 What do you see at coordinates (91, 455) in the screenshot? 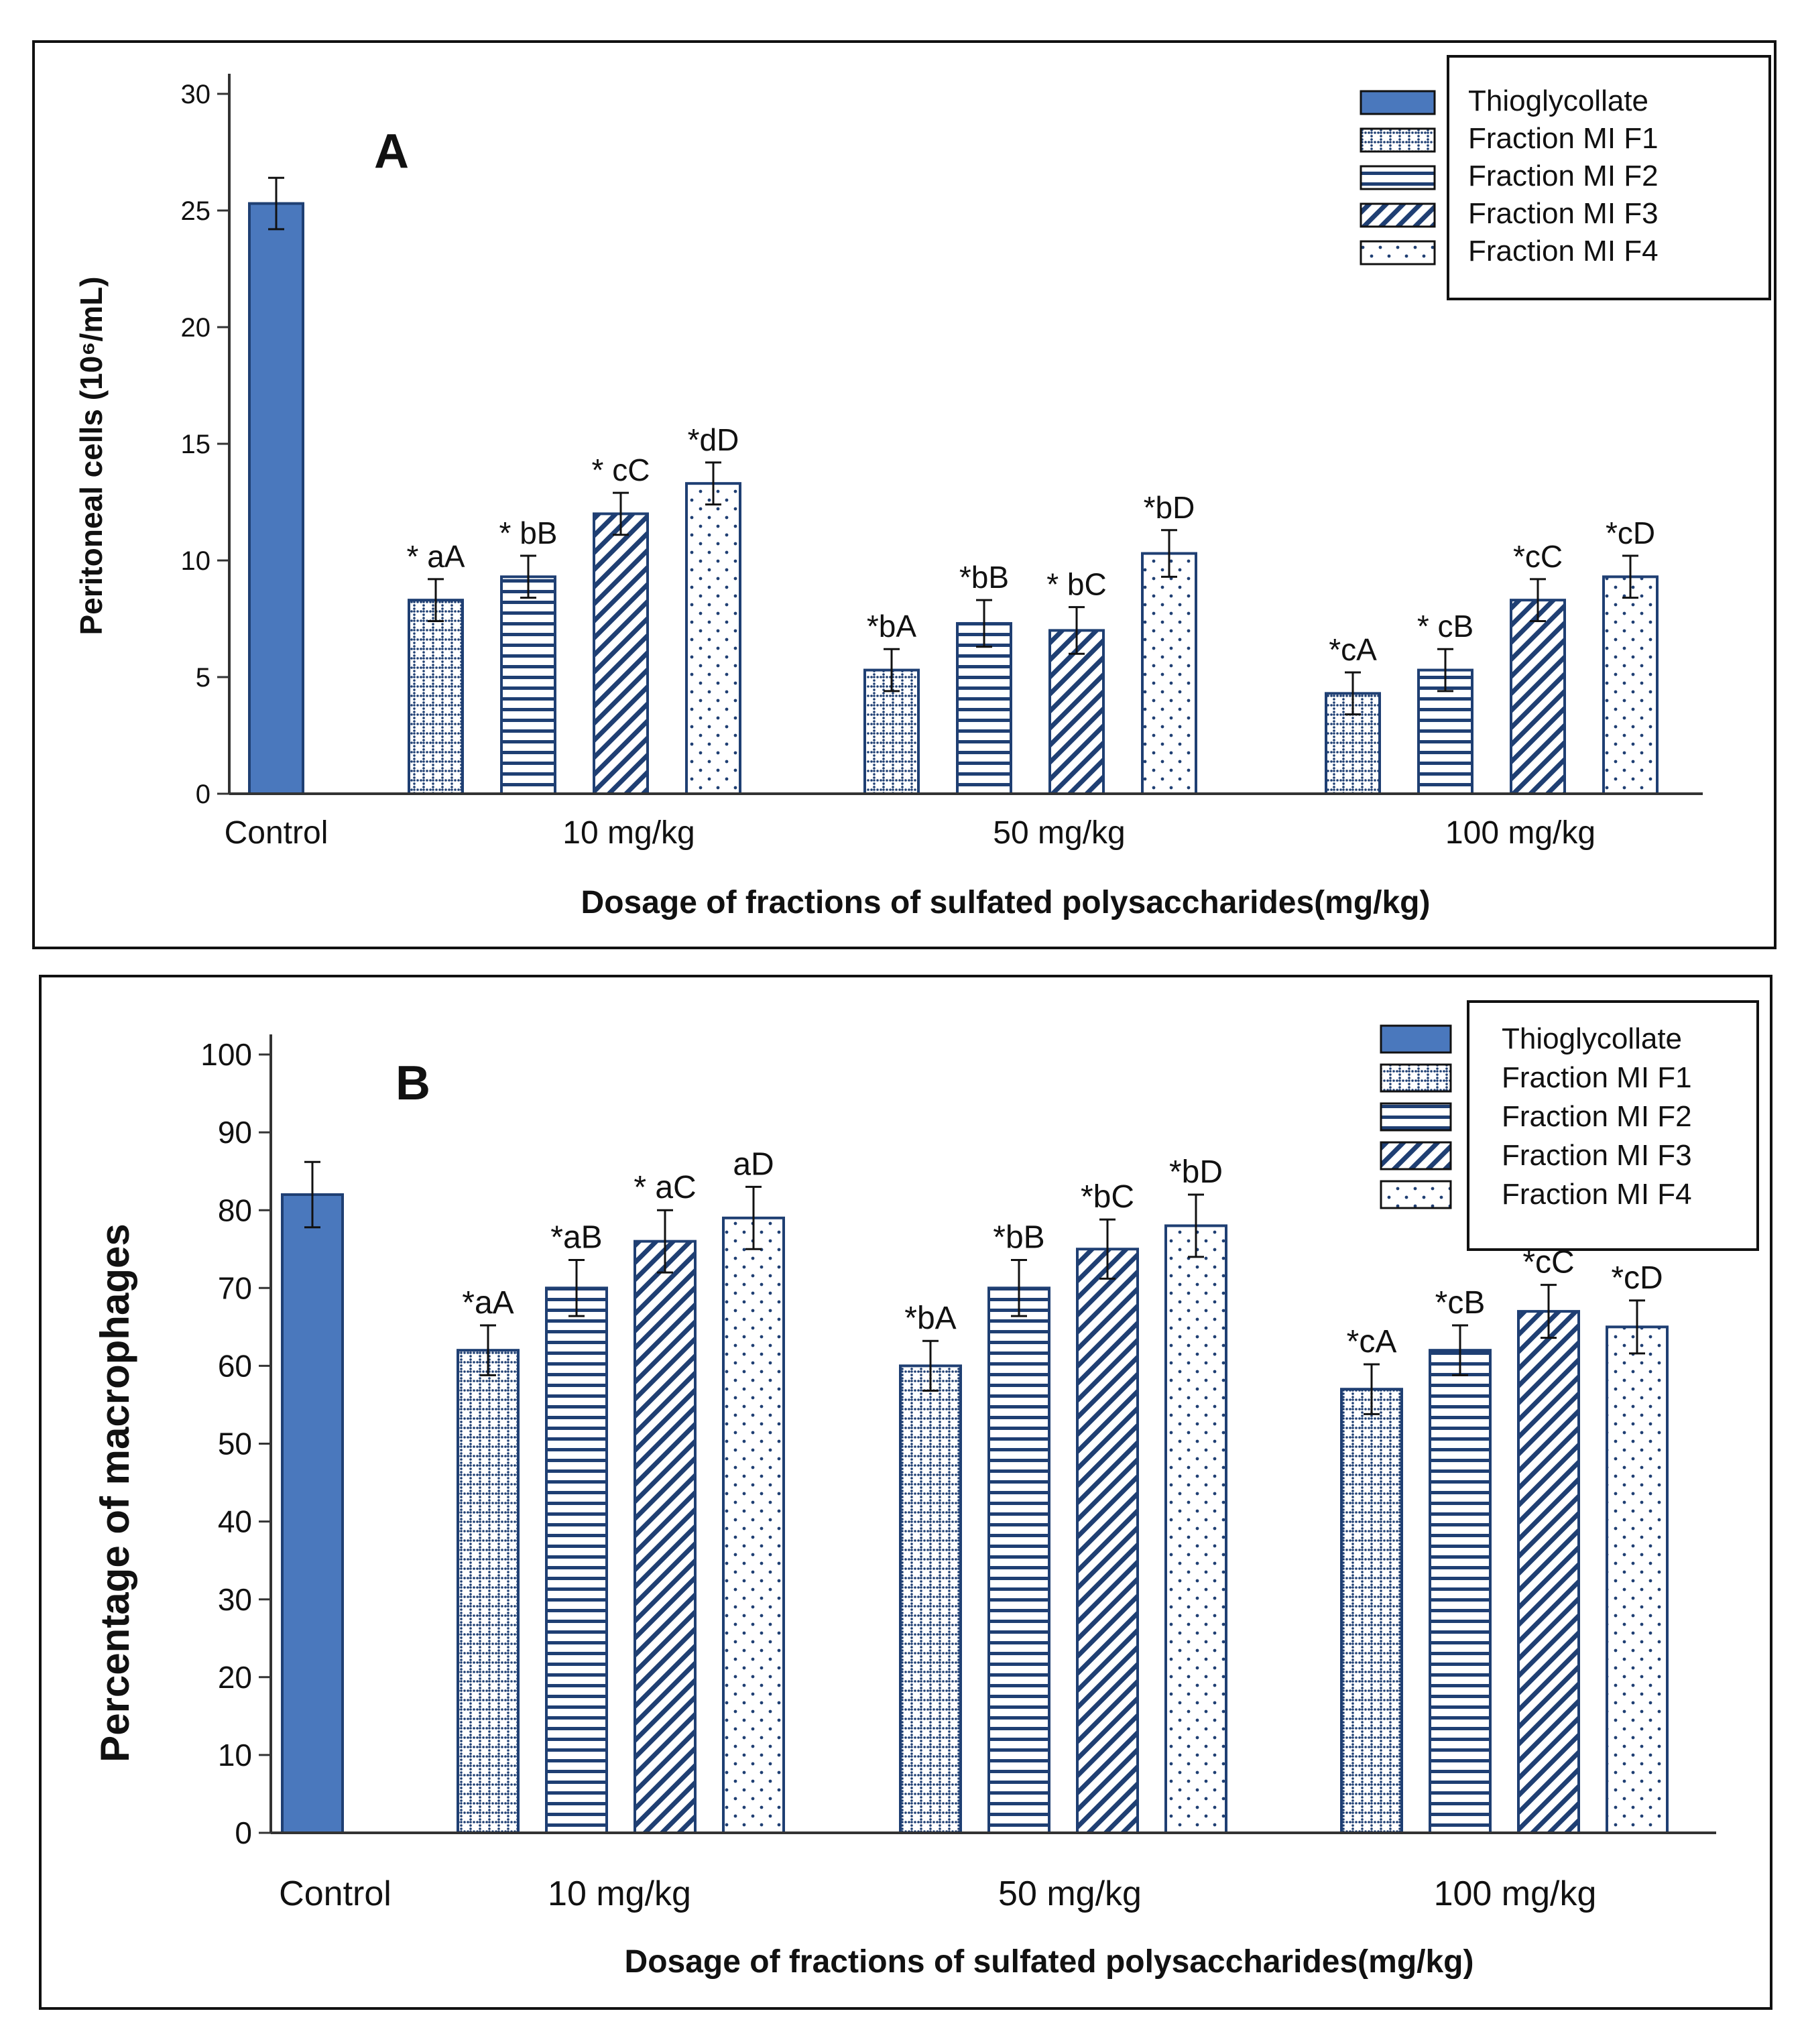
I see `y-axis-label: Peritoneal cells (10⁶/mL)` at bounding box center [91, 455].